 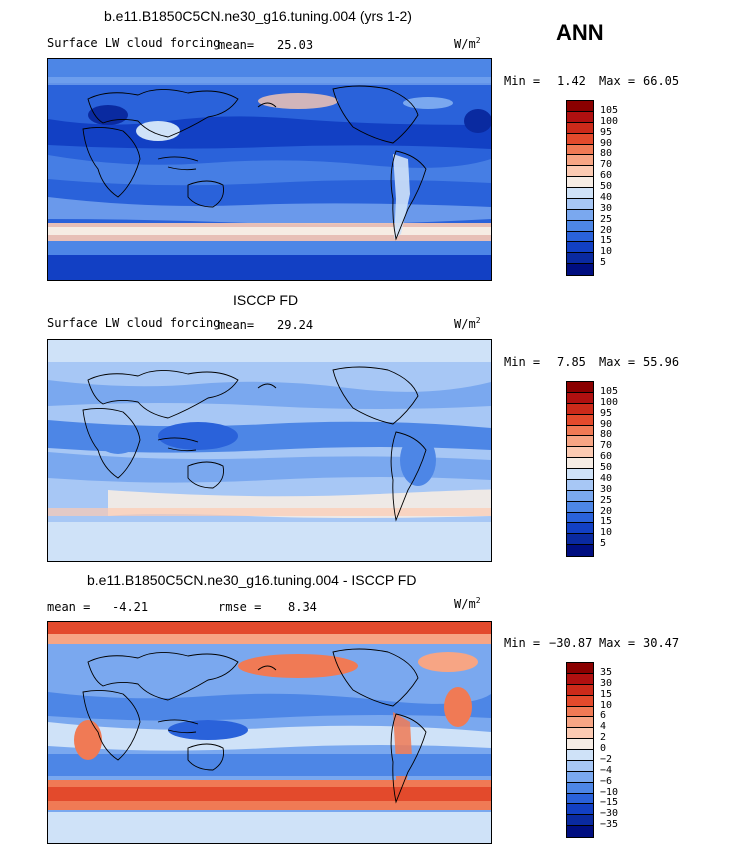 I want to click on colorbar-tick-label: −10, so click(x=609, y=792).